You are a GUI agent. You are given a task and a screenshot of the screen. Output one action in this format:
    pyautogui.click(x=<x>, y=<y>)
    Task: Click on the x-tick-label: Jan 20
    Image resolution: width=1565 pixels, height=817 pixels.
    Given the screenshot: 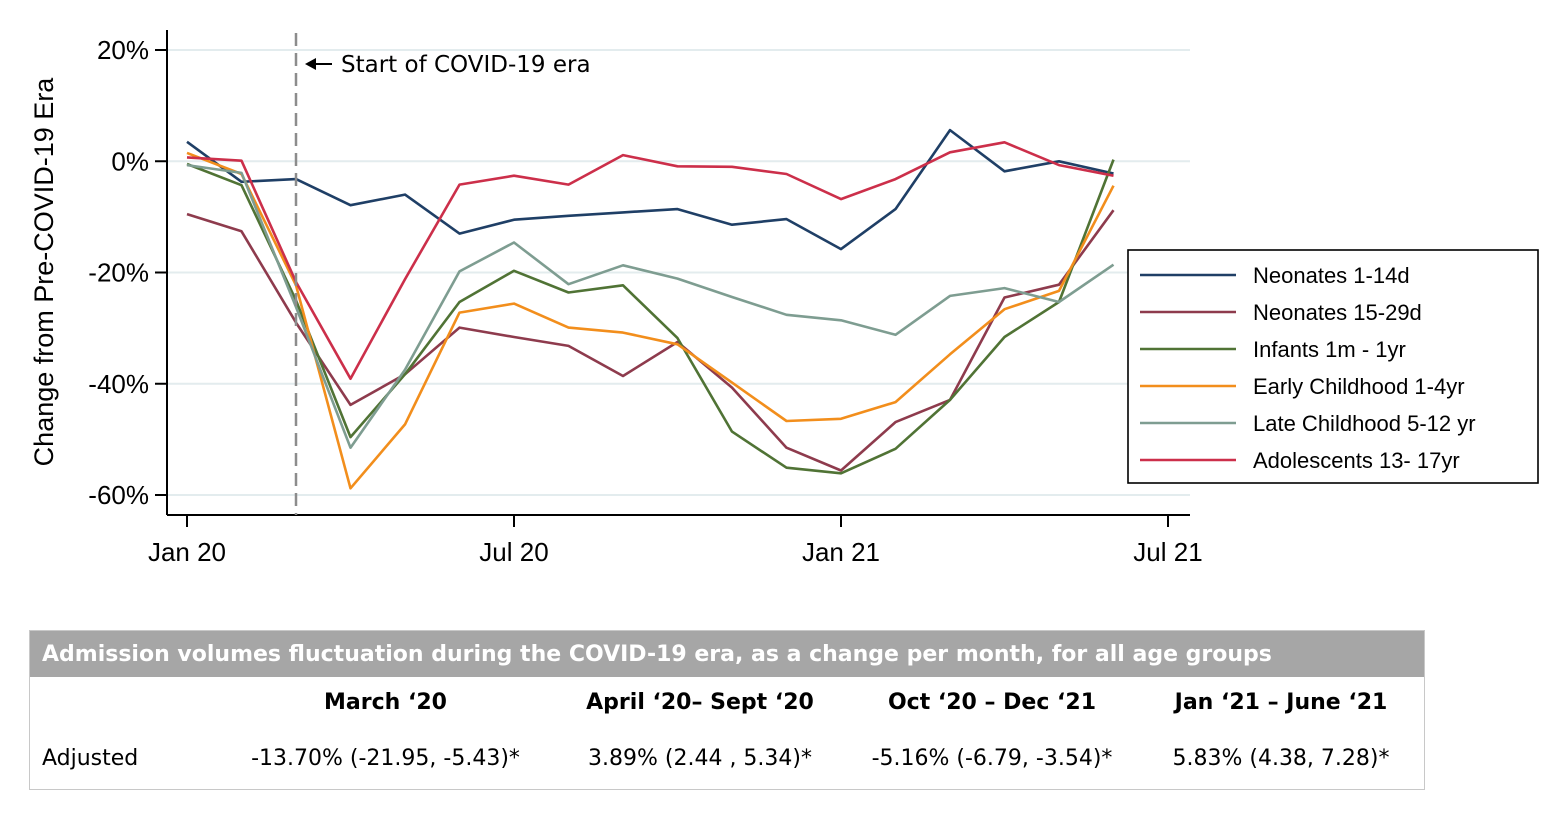 What is the action you would take?
    pyautogui.click(x=187, y=552)
    